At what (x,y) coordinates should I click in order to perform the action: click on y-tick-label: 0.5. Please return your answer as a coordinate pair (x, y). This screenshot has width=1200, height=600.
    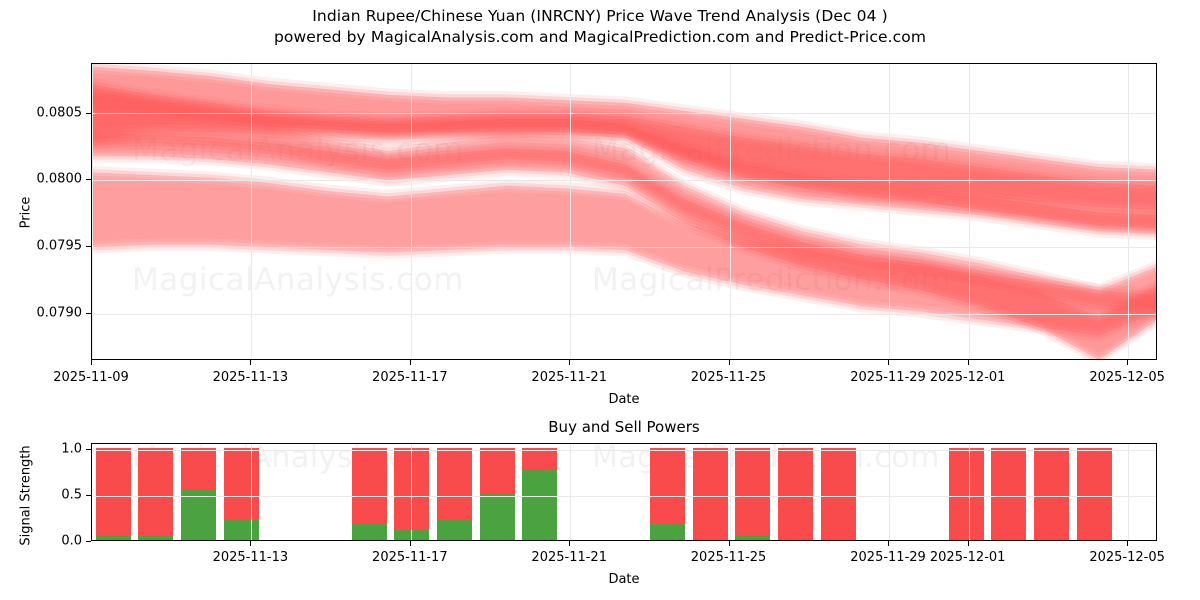
    Looking at the image, I should click on (71, 495).